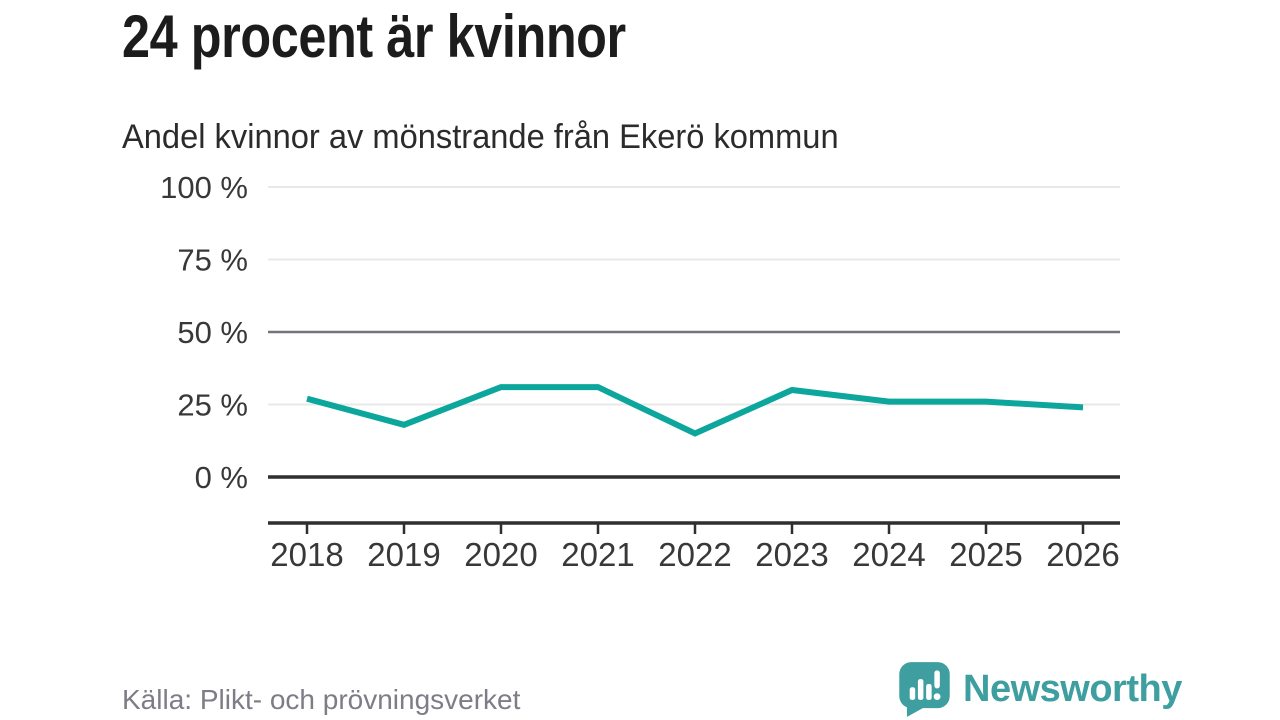 Image resolution: width=1280 pixels, height=720 pixels. Describe the element at coordinates (212, 260) in the screenshot. I see `y-tick-label-75: 75 %` at that location.